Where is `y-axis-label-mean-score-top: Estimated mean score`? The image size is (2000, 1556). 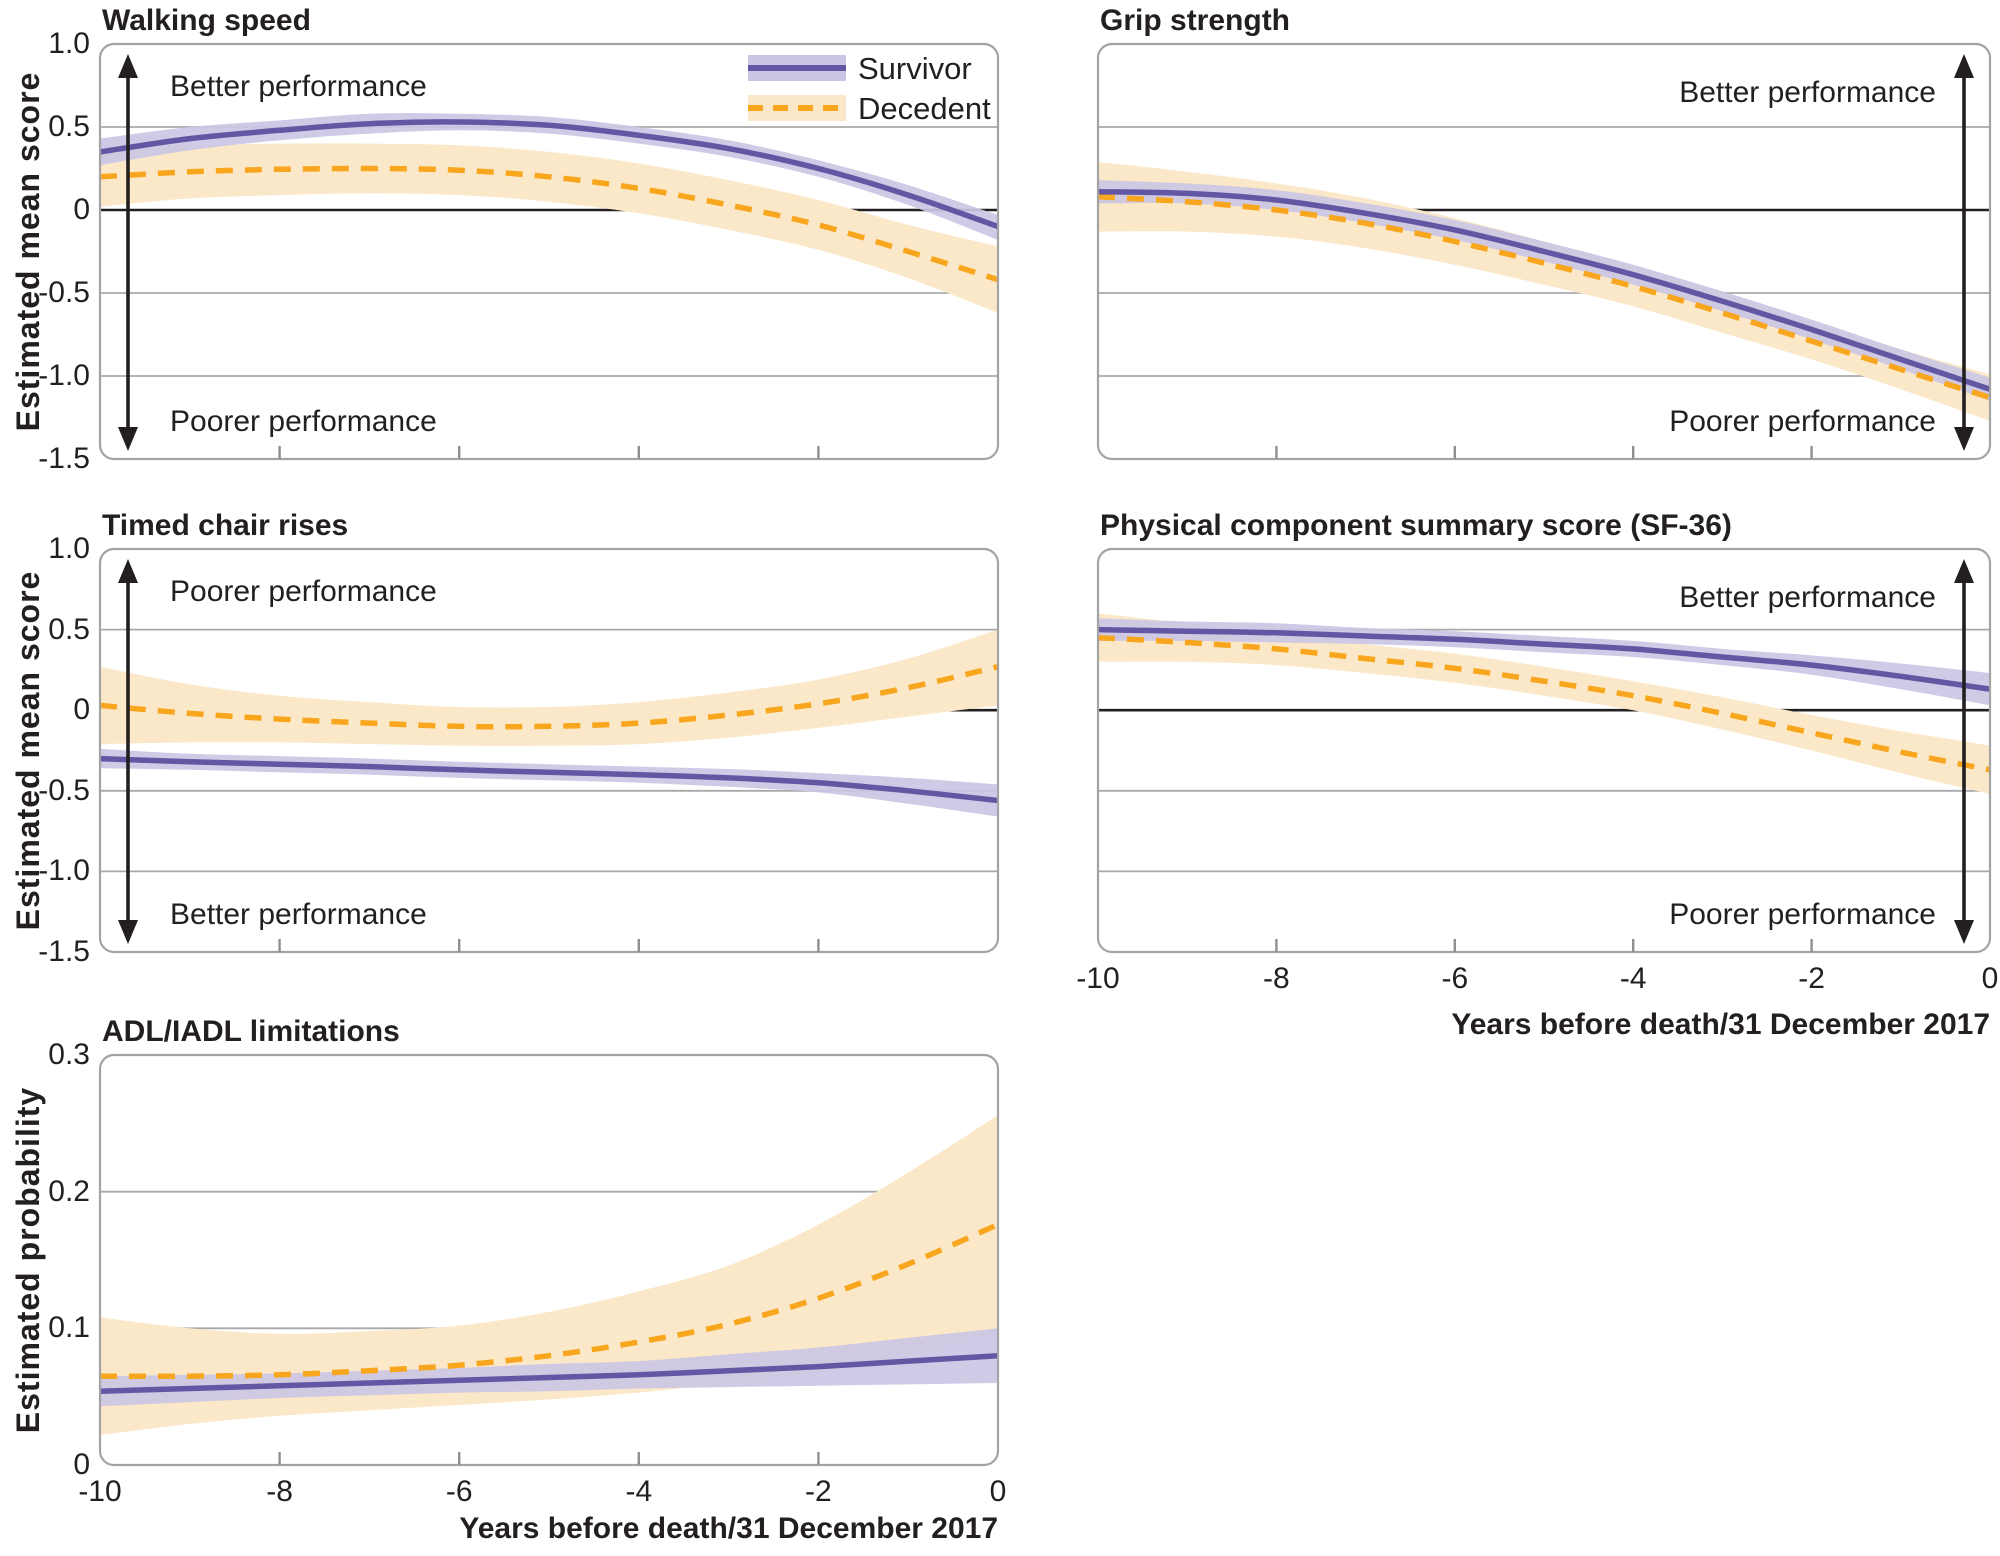
y-axis-label-mean-score-top: Estimated mean score is located at coordinates (28, 251).